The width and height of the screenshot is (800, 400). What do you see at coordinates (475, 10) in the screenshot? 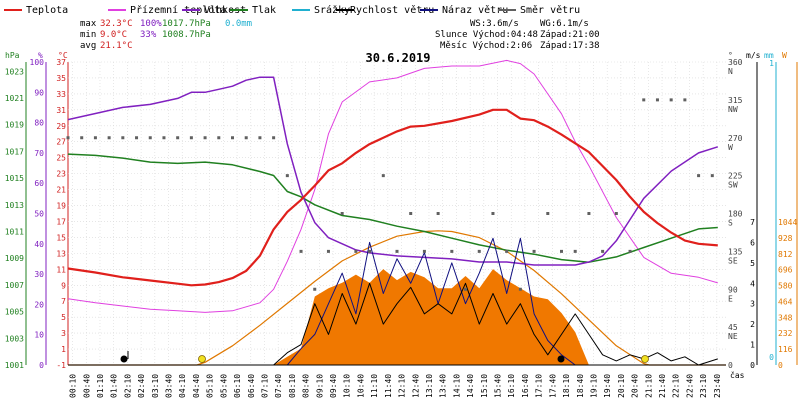
I see `legend-label-naraz-vetru: Náraz větru` at bounding box center [475, 10].